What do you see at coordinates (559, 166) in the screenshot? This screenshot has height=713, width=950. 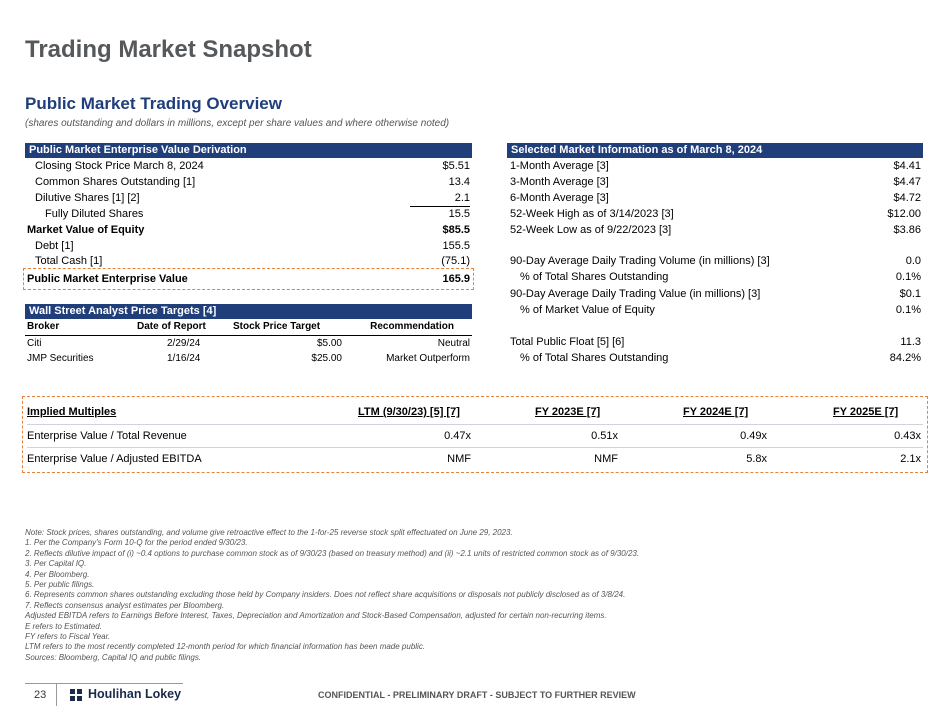 I see `market-row-label: 1-Month Average [3]` at bounding box center [559, 166].